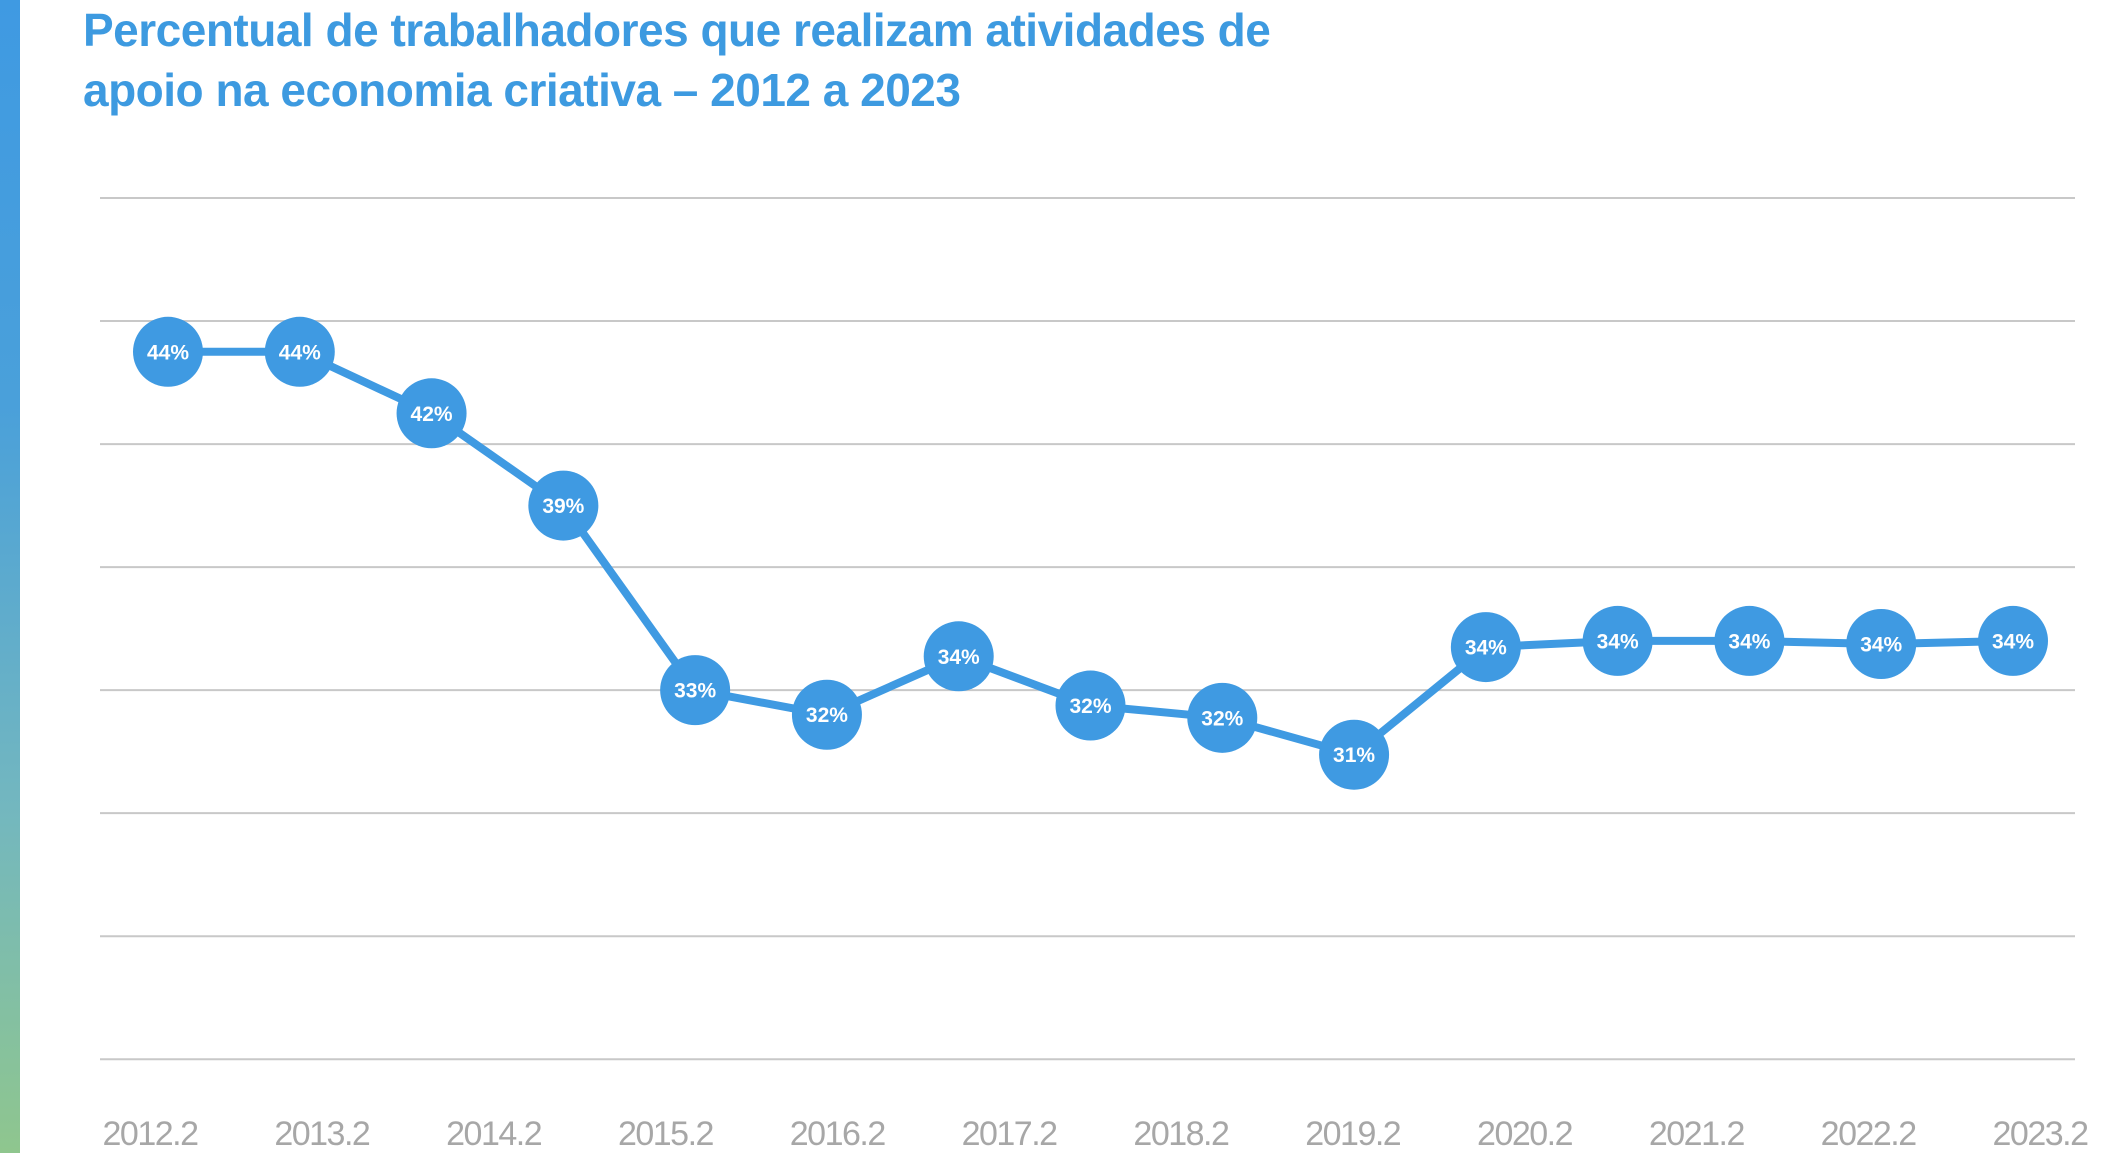 The width and height of the screenshot is (2105, 1153). I want to click on x-tick-label: 2023.2, so click(2041, 1134).